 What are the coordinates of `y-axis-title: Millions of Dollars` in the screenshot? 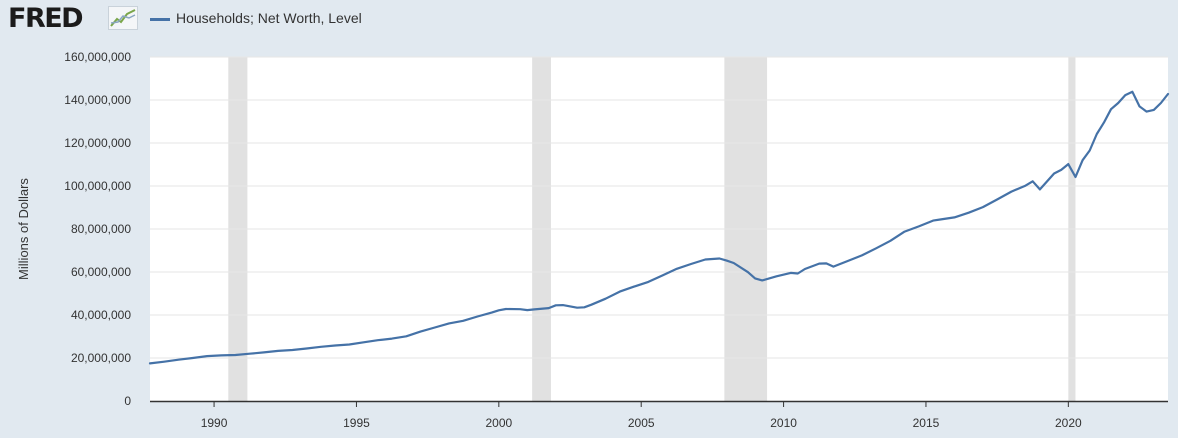 It's located at (23, 229).